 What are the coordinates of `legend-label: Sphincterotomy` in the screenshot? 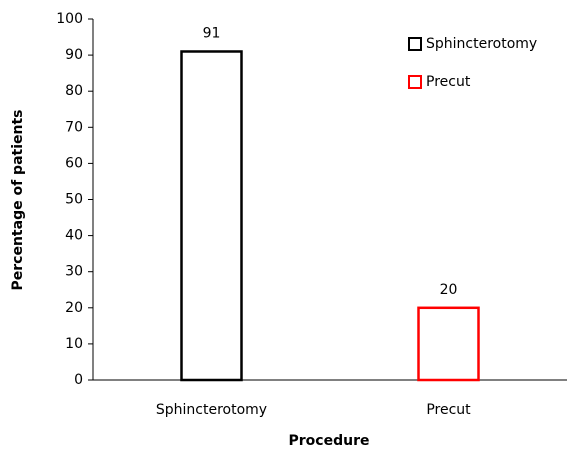 It's located at (481, 44).